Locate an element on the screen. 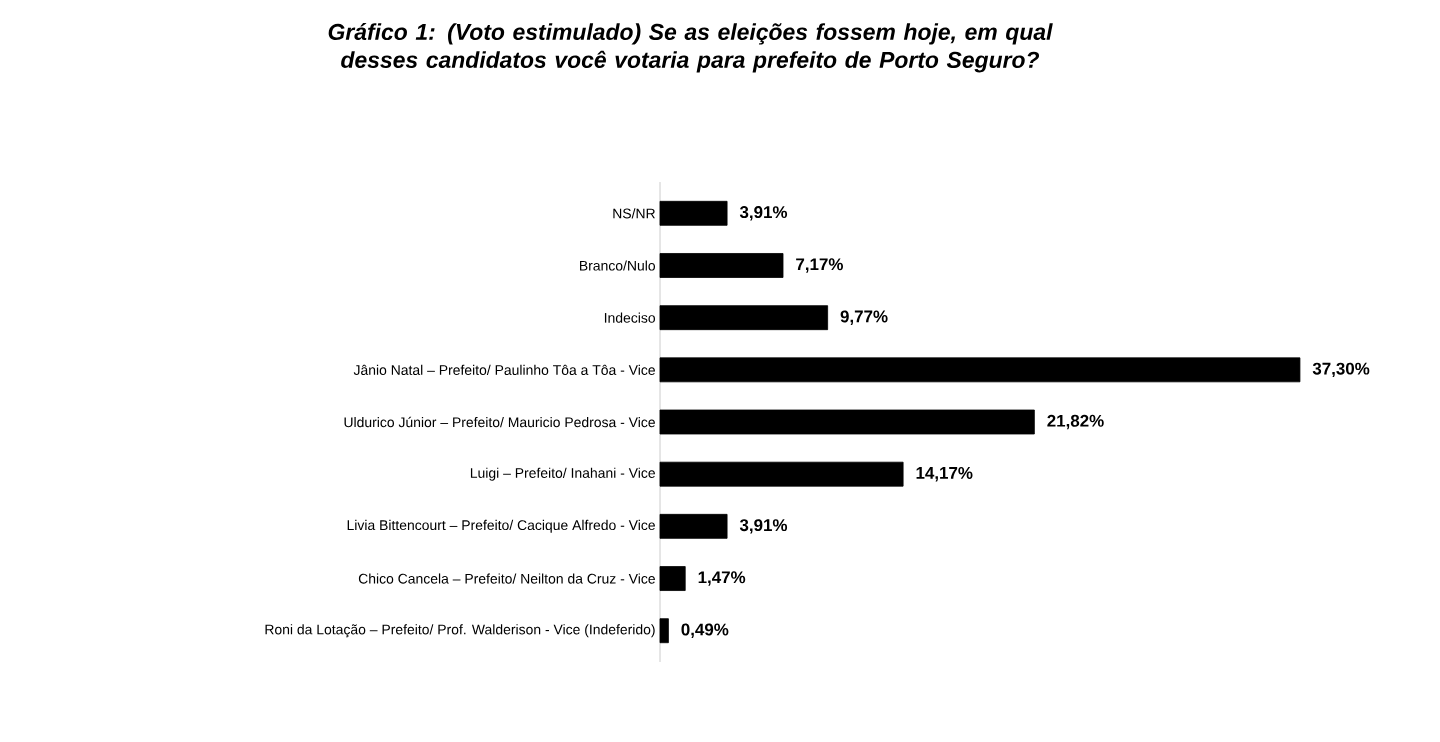  data-label: 9,77% is located at coordinates (864, 317).